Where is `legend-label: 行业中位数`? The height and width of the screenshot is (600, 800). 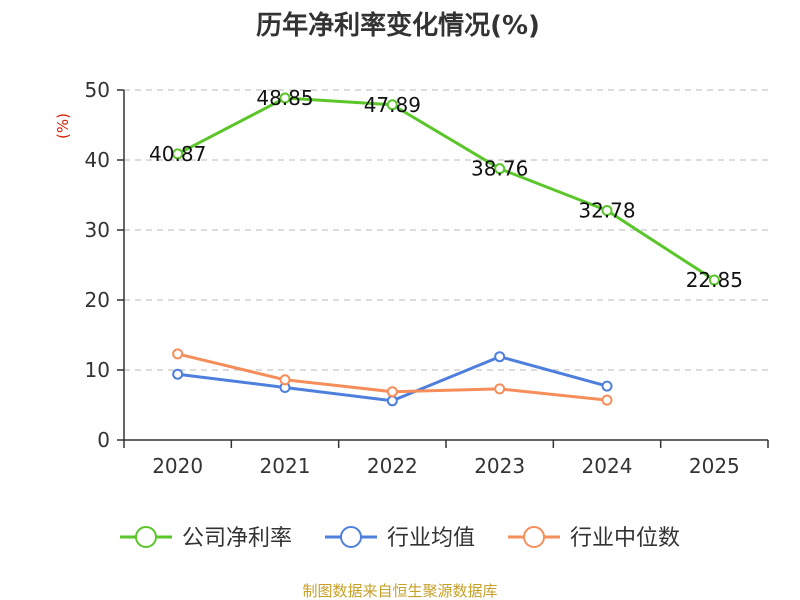 legend-label: 行业中位数 is located at coordinates (625, 538).